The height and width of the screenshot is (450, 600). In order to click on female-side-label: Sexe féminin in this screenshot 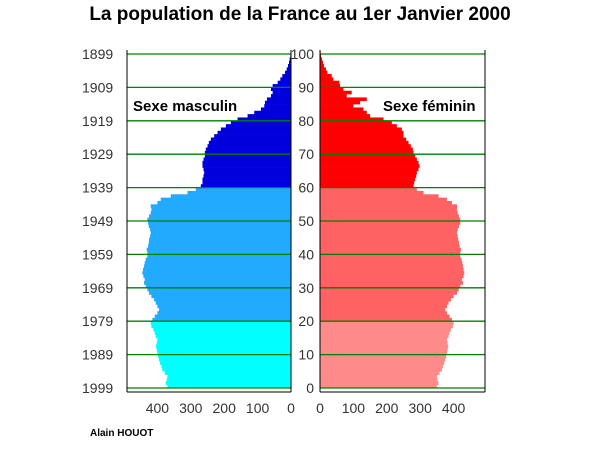, I will do `click(429, 106)`.